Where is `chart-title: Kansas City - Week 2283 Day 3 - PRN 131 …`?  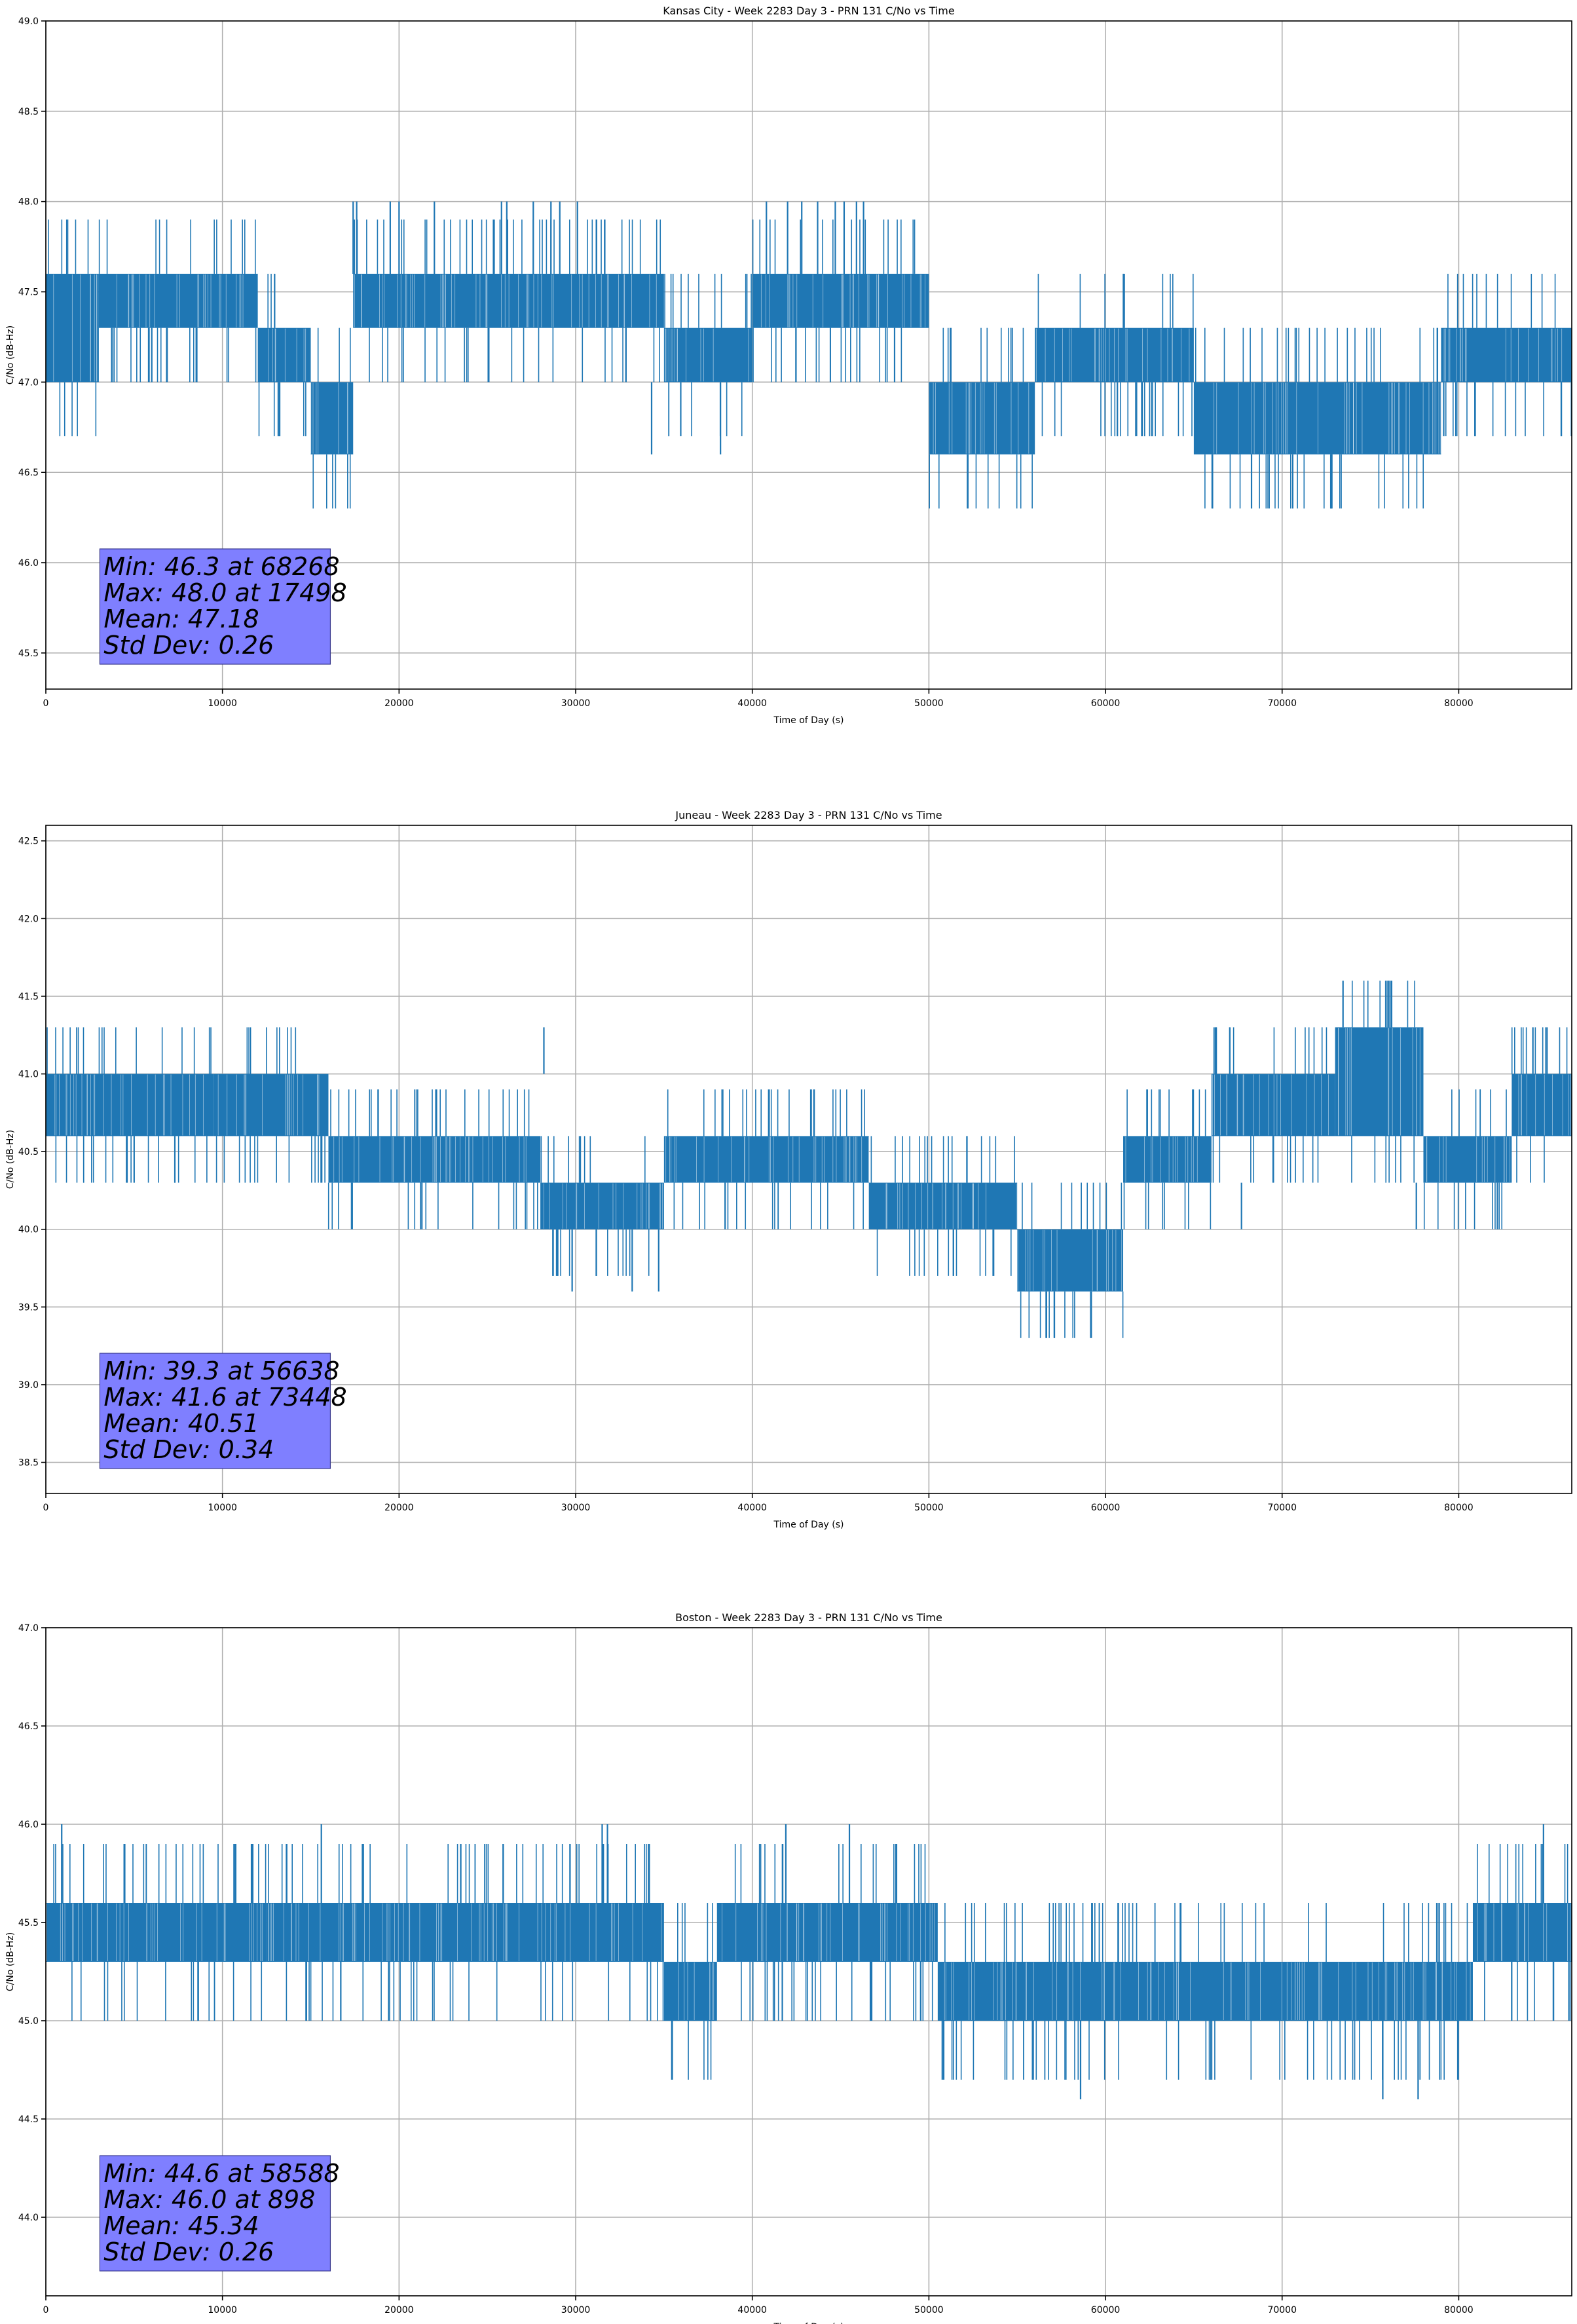 chart-title: Kansas City - Week 2283 Day 3 - PRN 131 … is located at coordinates (808, 11).